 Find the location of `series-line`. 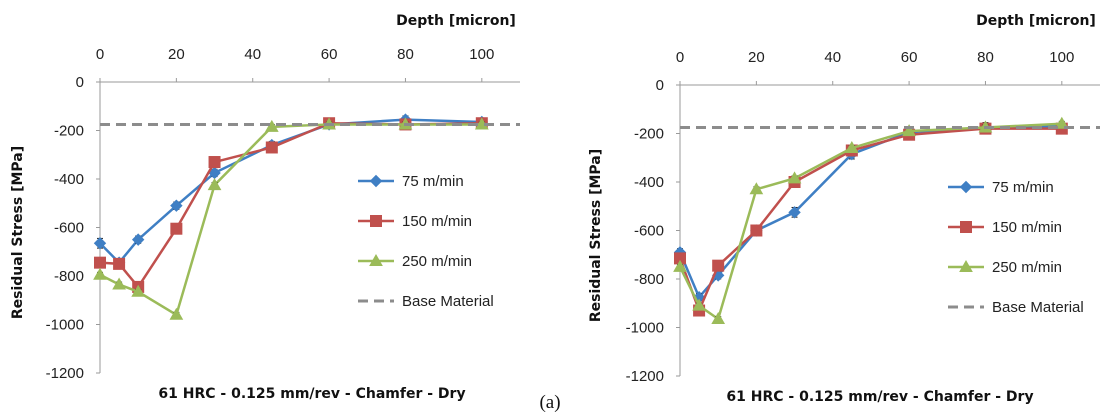

series-line is located at coordinates (290, 191).